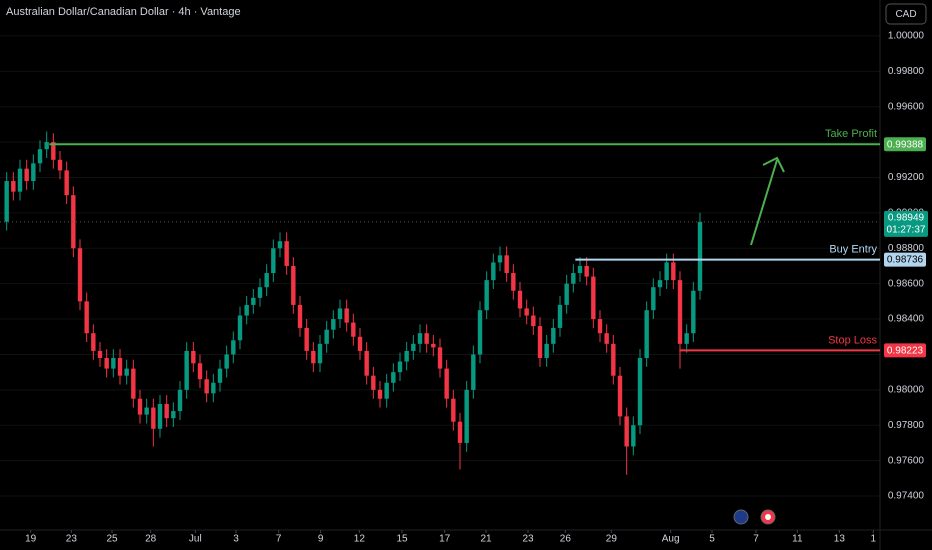 The height and width of the screenshot is (550, 932). Describe the element at coordinates (851, 134) in the screenshot. I see `level-name: Take Profit` at that location.